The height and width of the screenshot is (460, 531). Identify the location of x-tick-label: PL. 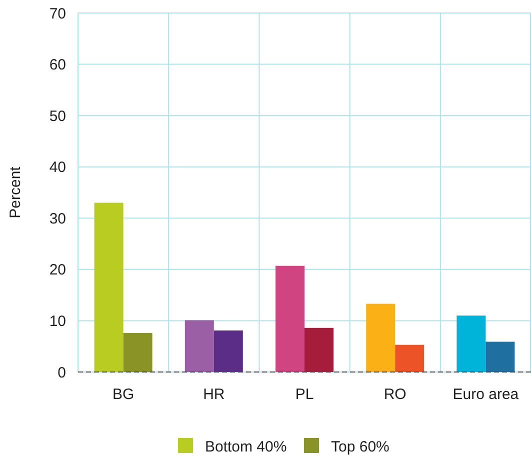
(304, 394).